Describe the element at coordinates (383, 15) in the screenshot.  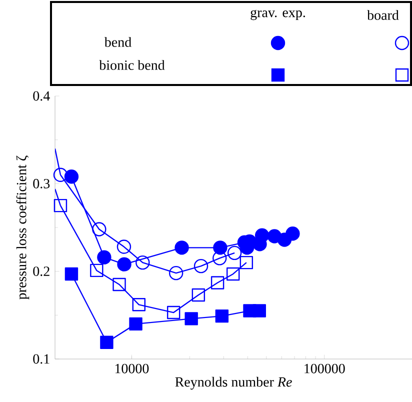
I see `text: board` at that location.